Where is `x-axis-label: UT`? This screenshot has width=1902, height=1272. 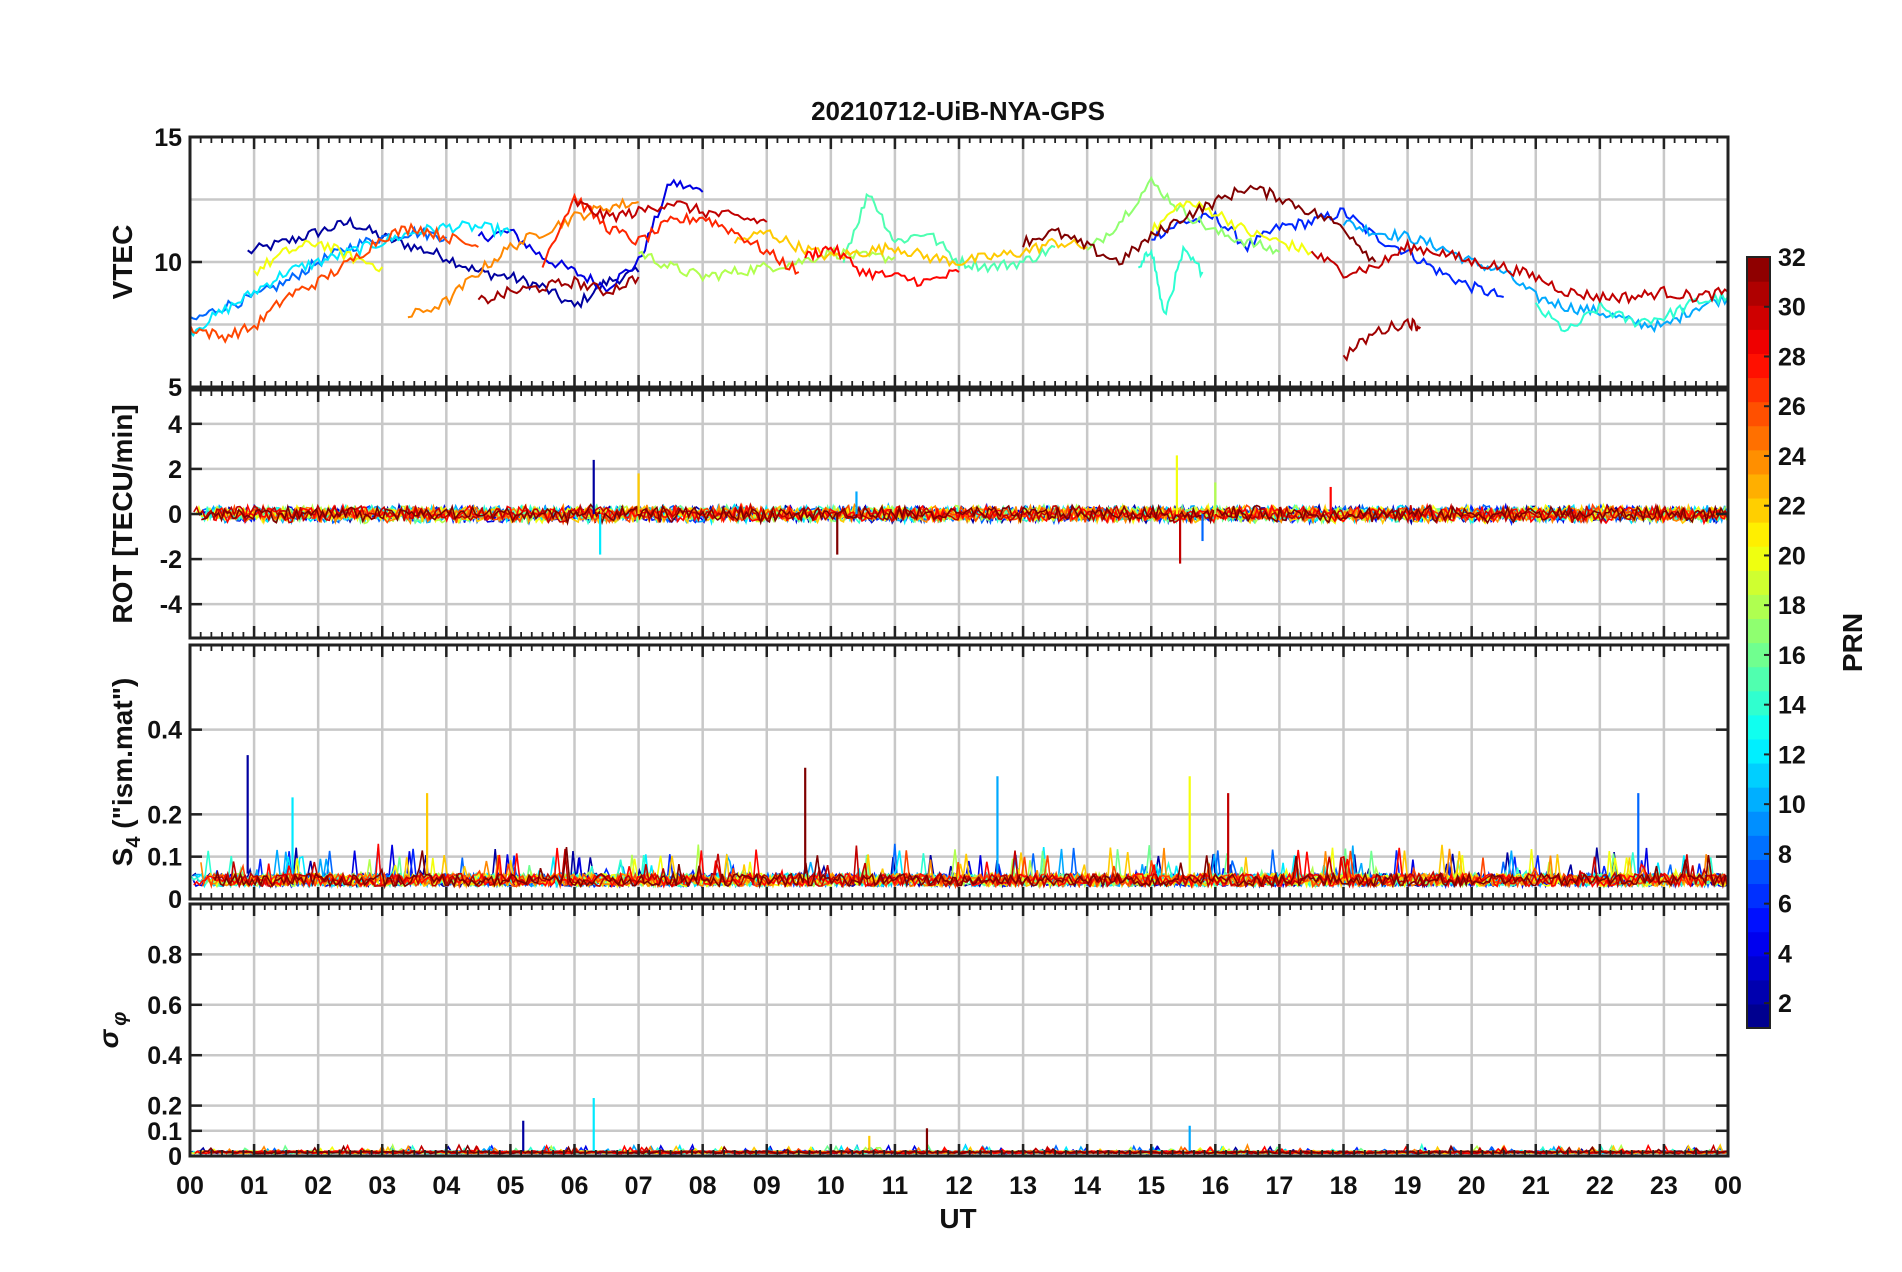
x-axis-label: UT is located at coordinates (957, 1218).